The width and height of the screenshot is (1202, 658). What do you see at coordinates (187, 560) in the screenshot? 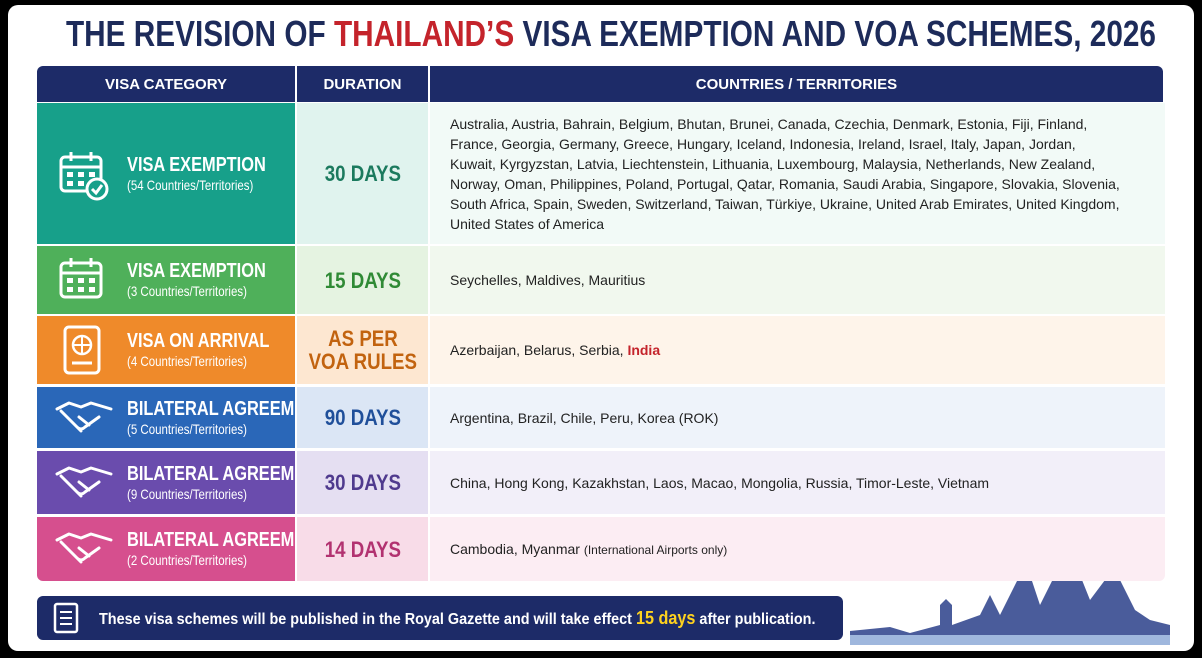
I see `category-count: (2 Countries/Territories)` at bounding box center [187, 560].